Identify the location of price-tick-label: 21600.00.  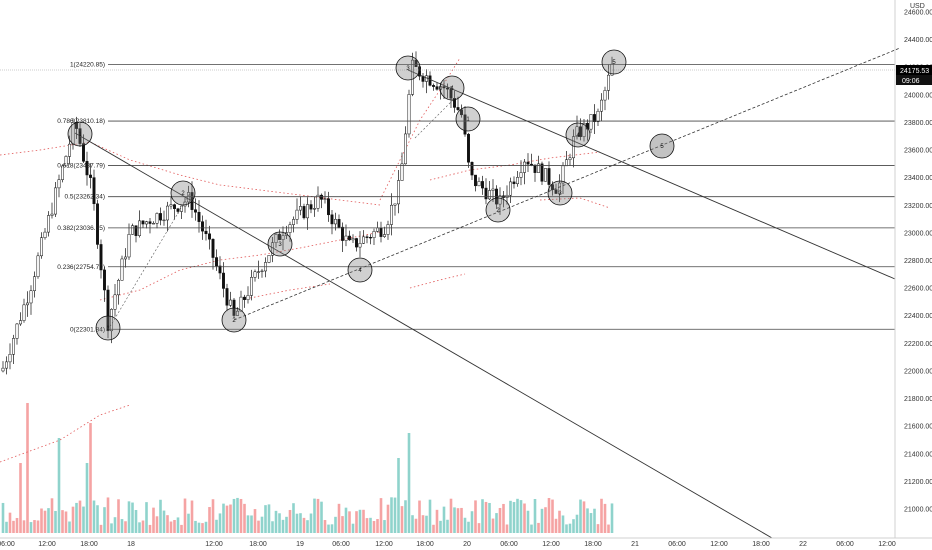
(918, 427).